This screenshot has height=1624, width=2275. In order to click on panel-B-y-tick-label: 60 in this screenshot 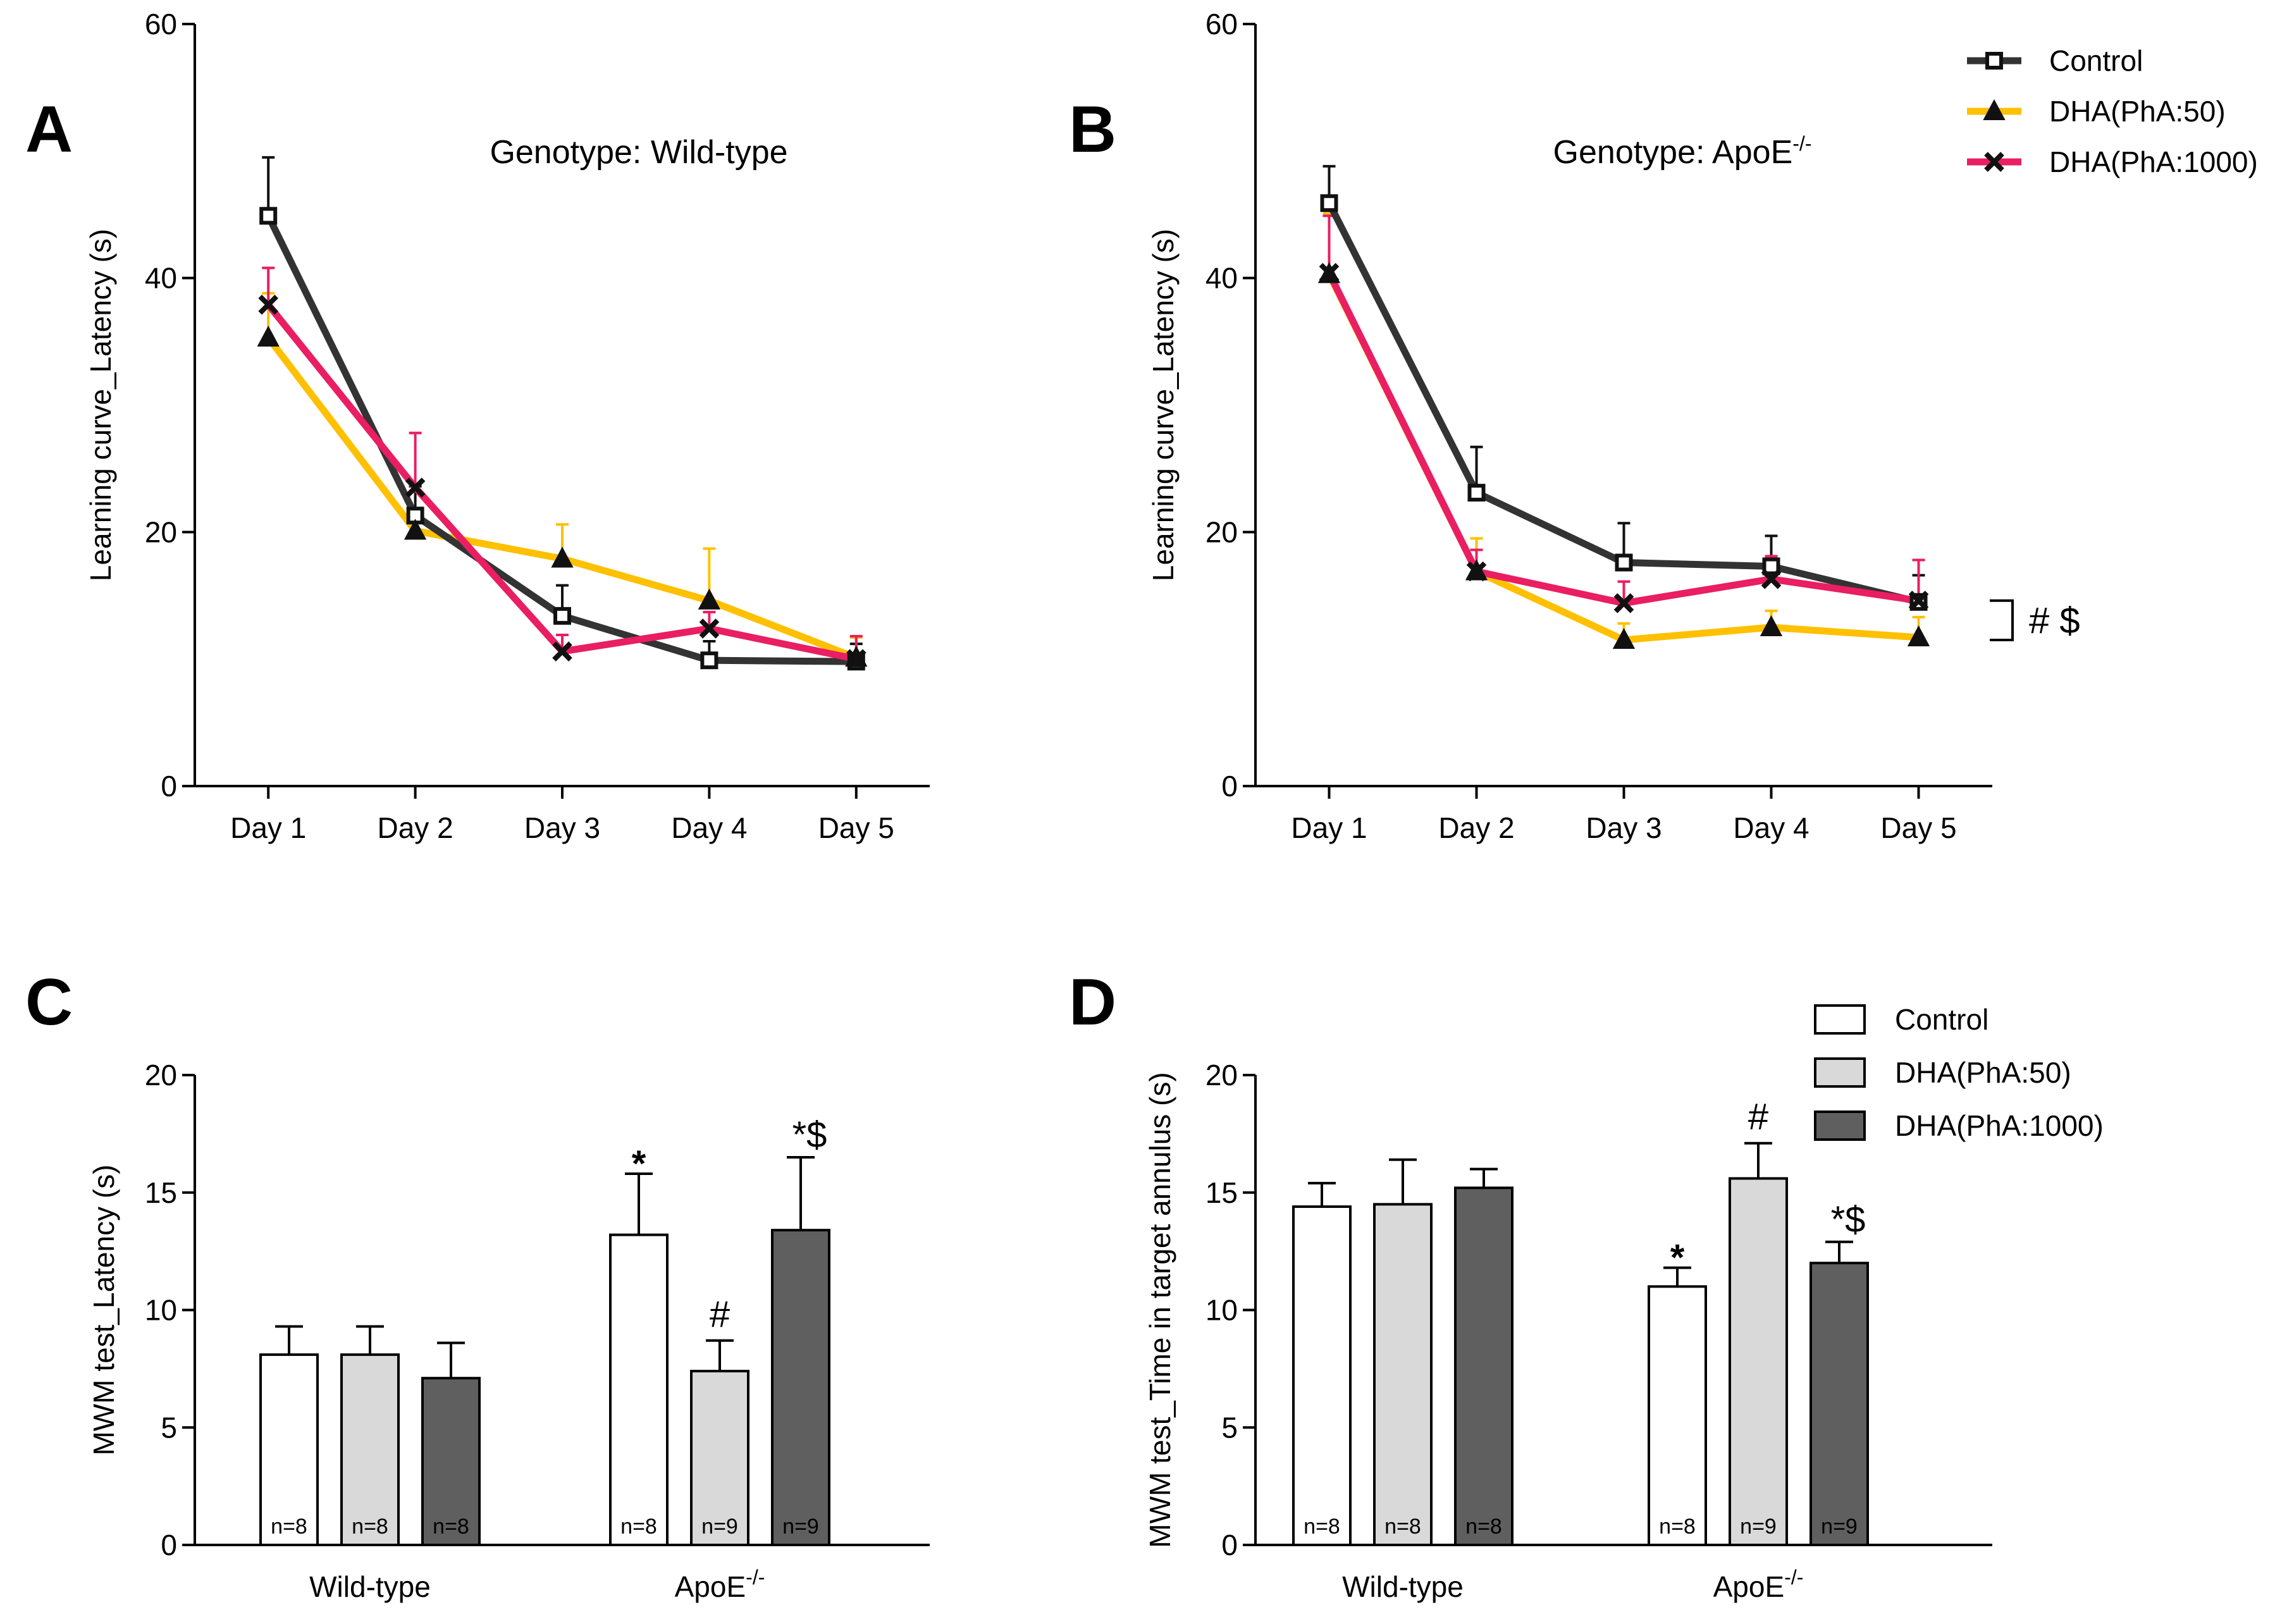, I will do `click(1221, 24)`.